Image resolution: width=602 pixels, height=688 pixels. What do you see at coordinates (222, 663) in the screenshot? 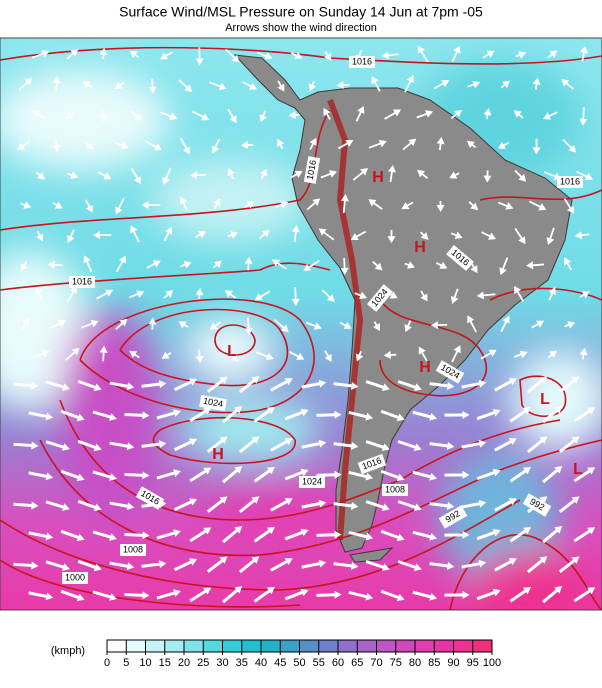
I see `colorbar-tick-label: 30` at bounding box center [222, 663].